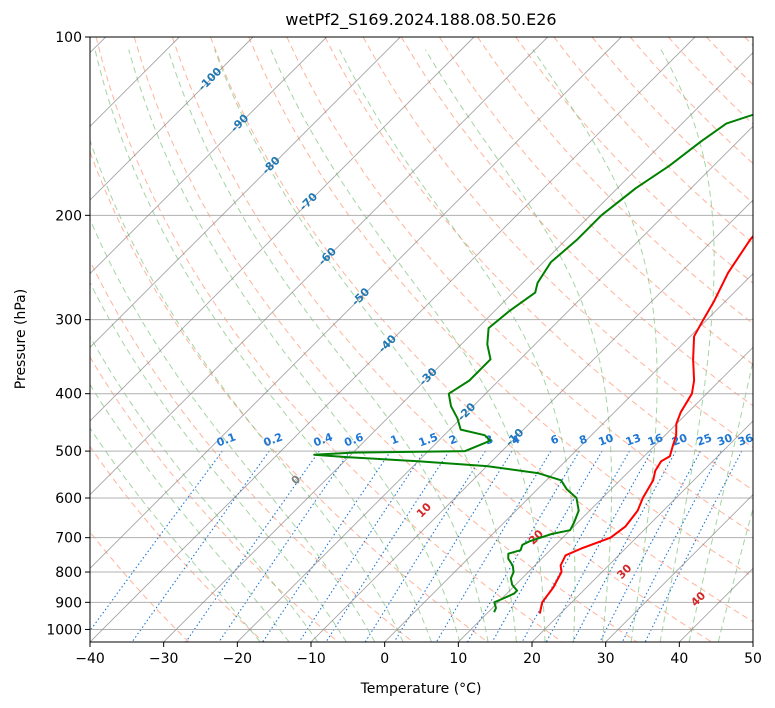  I want to click on mixing-ratio-label: 25, so click(704, 439).